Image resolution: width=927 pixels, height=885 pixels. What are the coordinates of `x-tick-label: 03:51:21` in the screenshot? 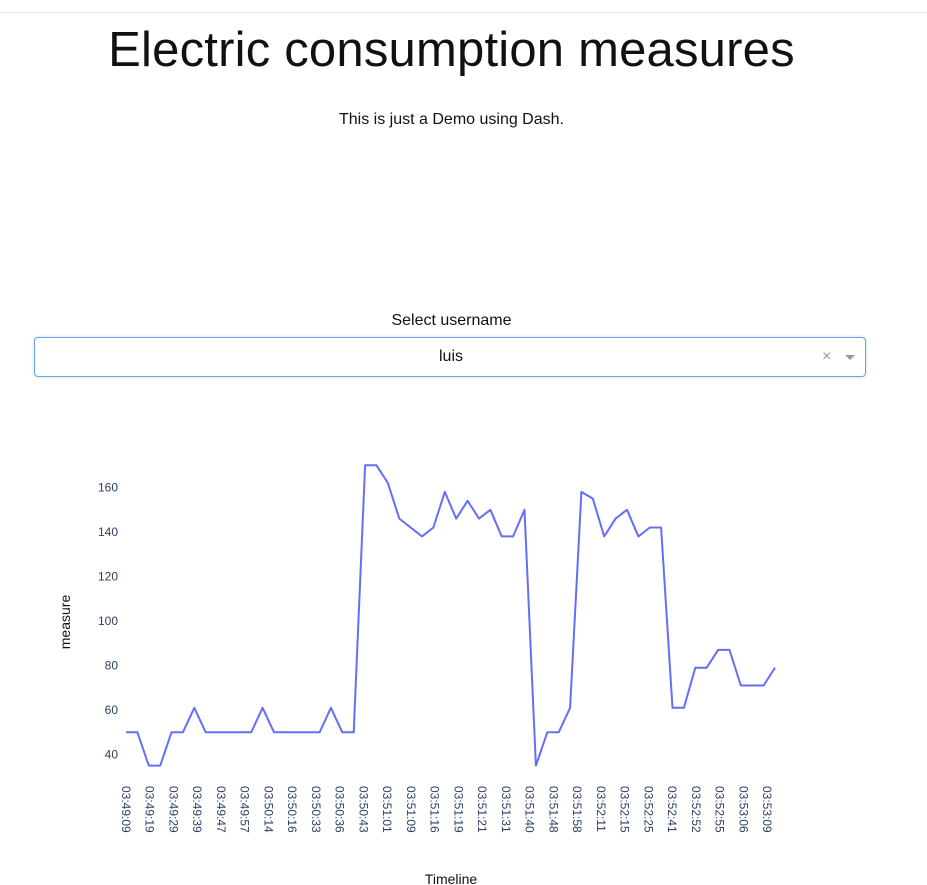 It's located at (482, 809).